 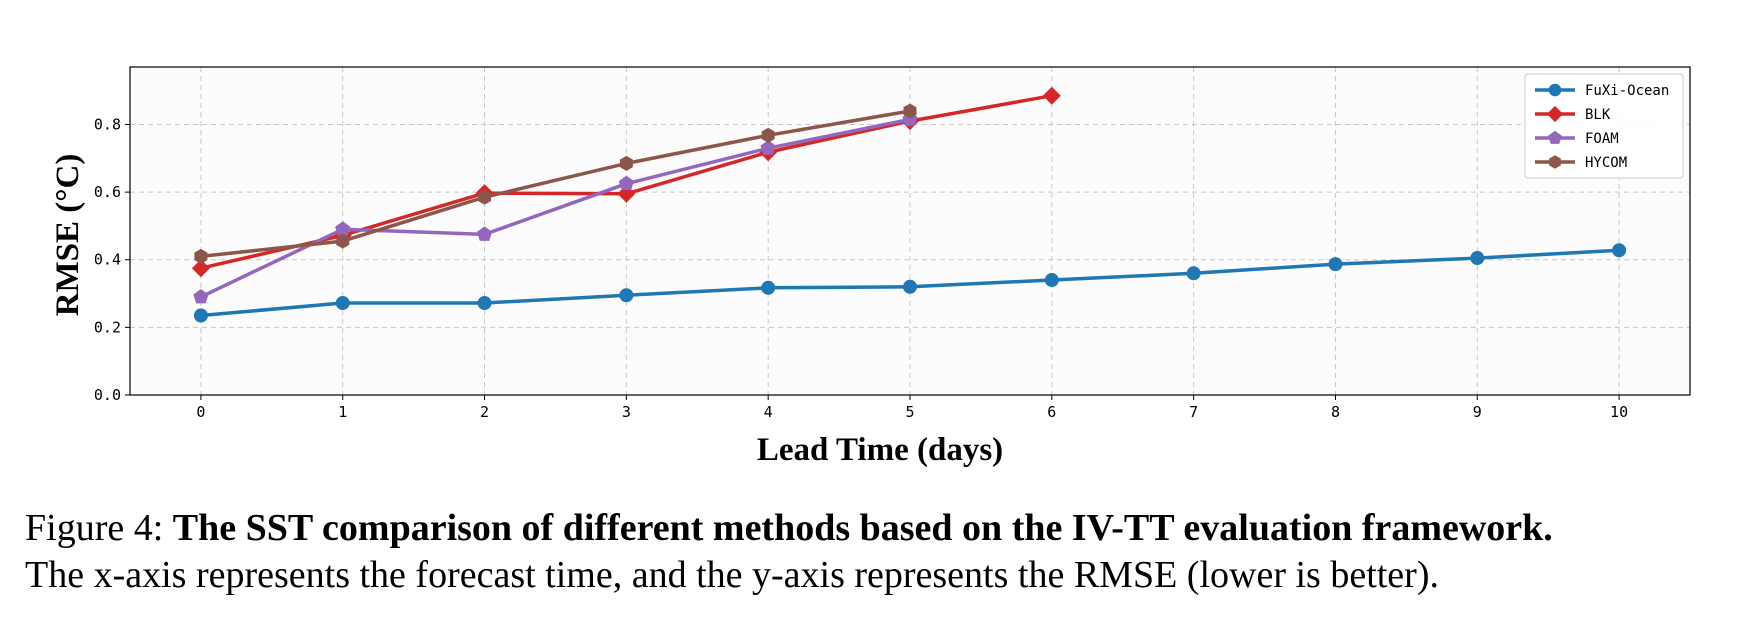 What do you see at coordinates (107, 260) in the screenshot?
I see `y-tick-label: 0.4` at bounding box center [107, 260].